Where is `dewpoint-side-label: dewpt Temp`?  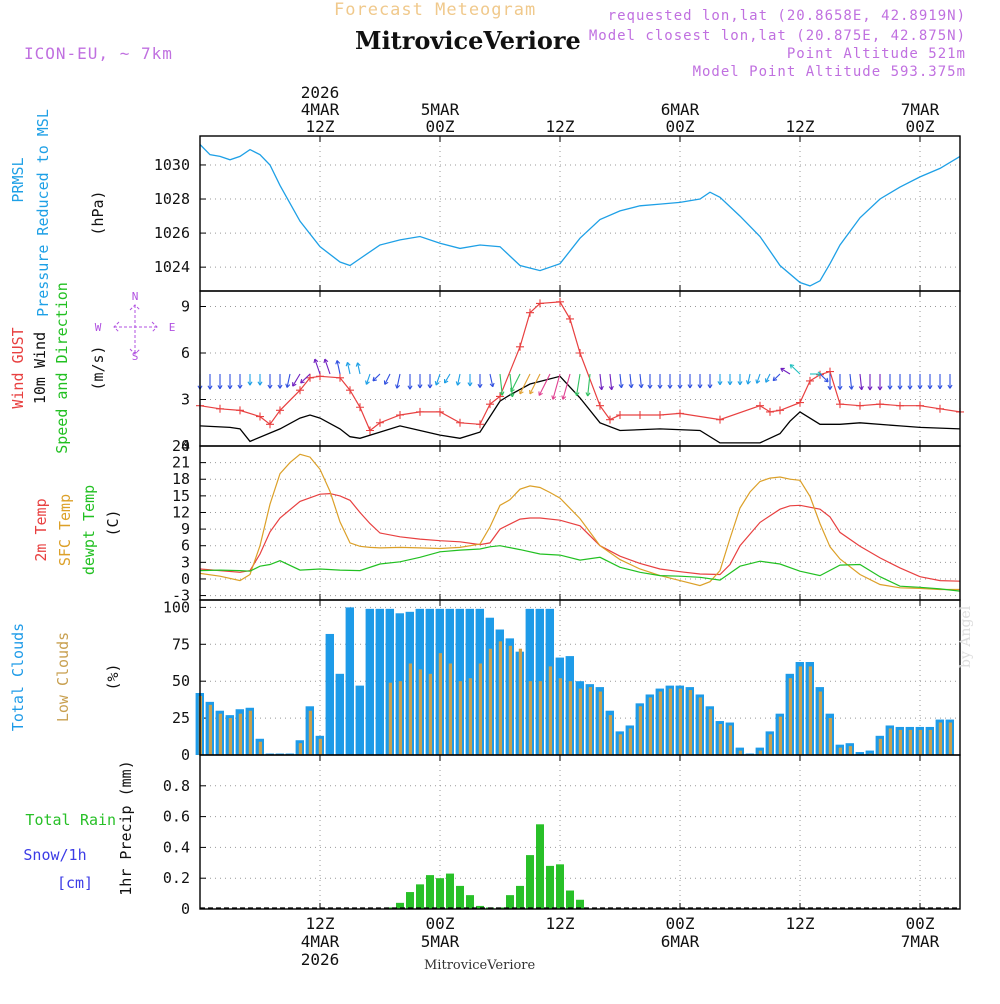
dewpoint-side-label: dewpt Temp is located at coordinates (89, 530).